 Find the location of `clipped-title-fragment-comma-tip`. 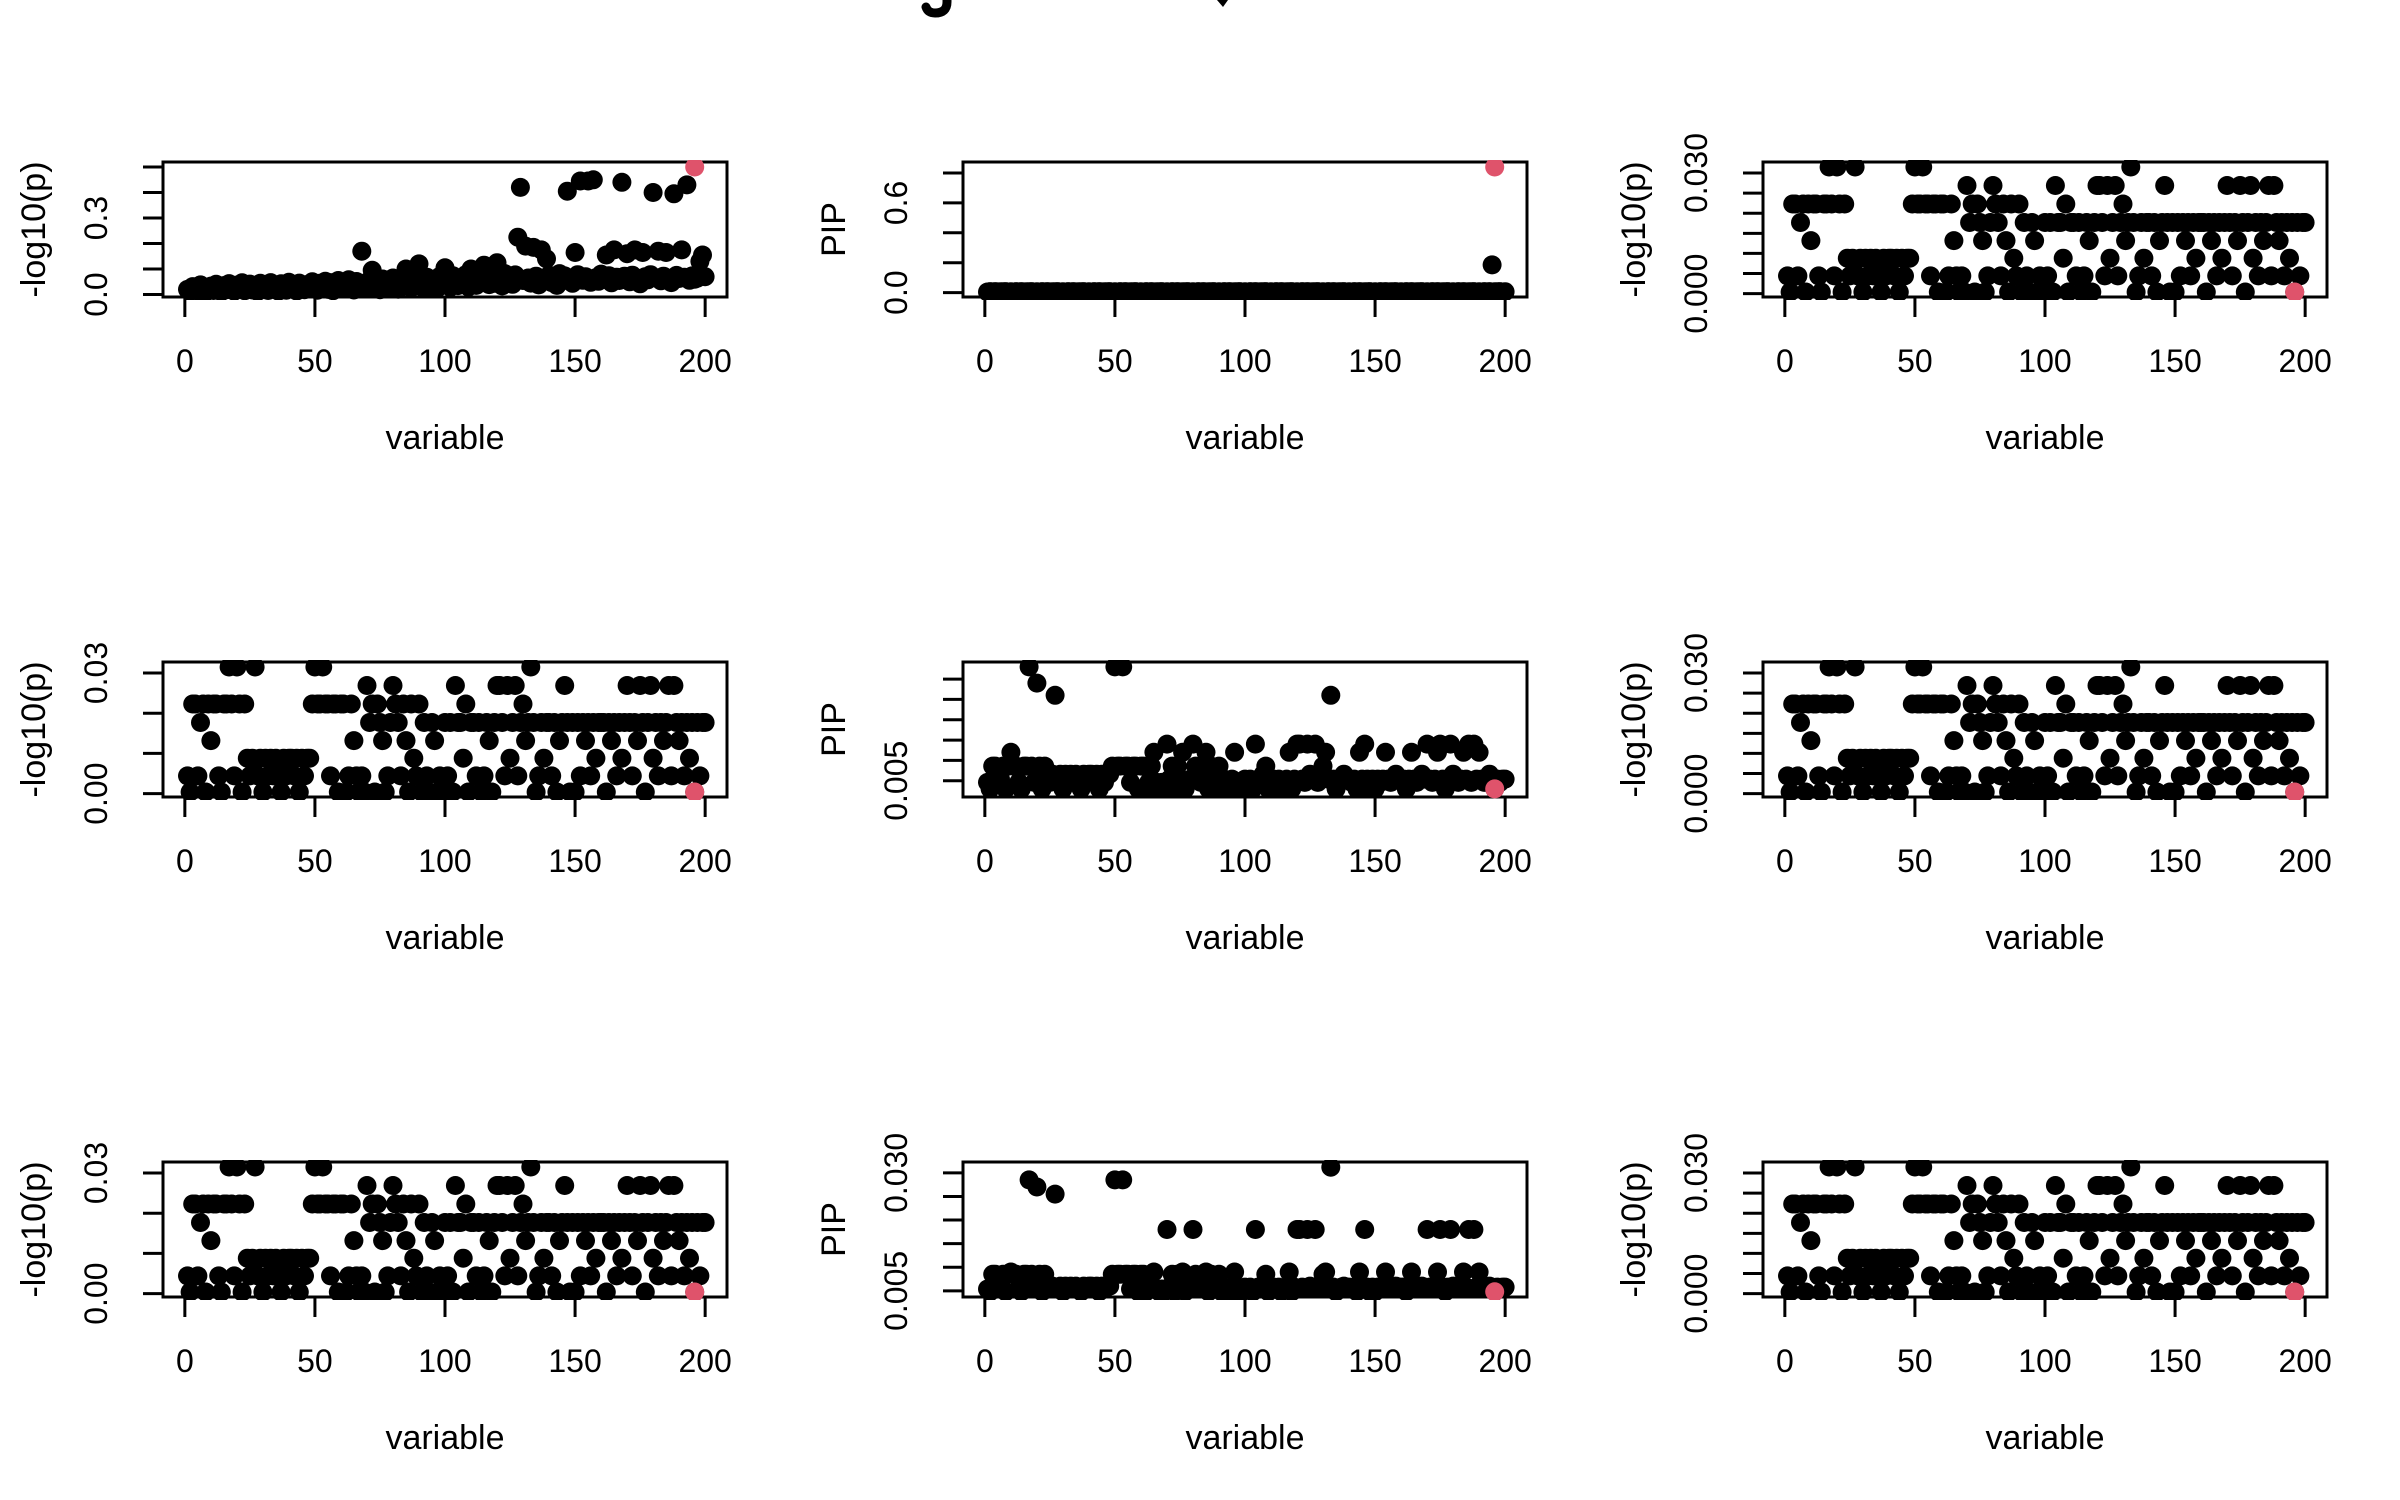

clipped-title-fragment-comma-tip is located at coordinates (1222, 3).